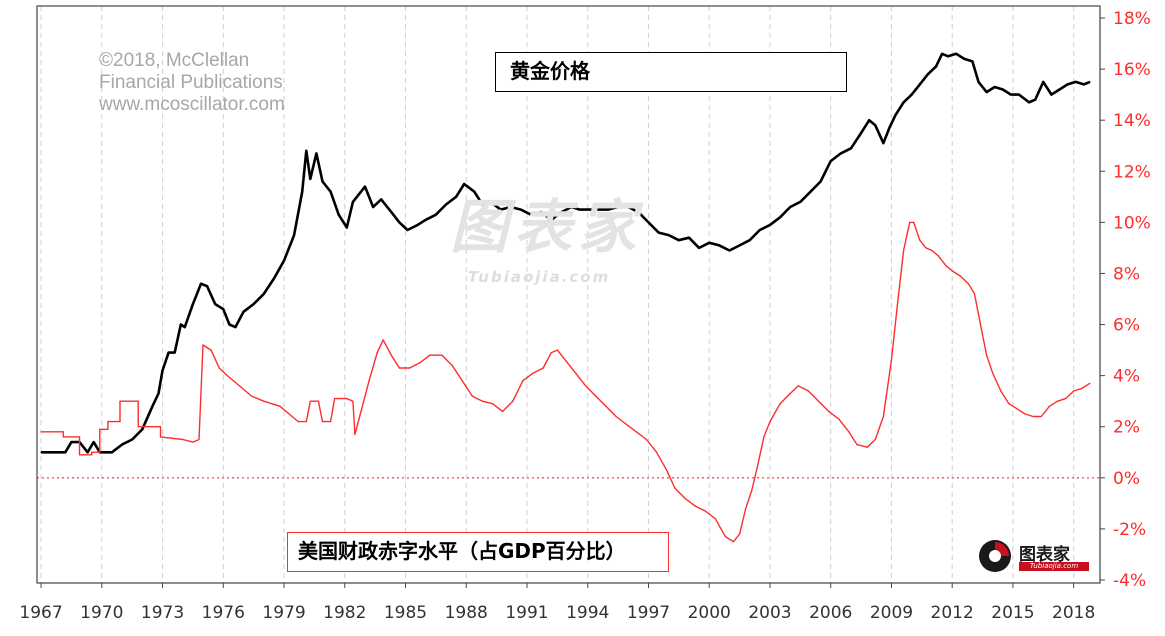 The height and width of the screenshot is (636, 1165). I want to click on y-tick-label: 0%, so click(1126, 479).